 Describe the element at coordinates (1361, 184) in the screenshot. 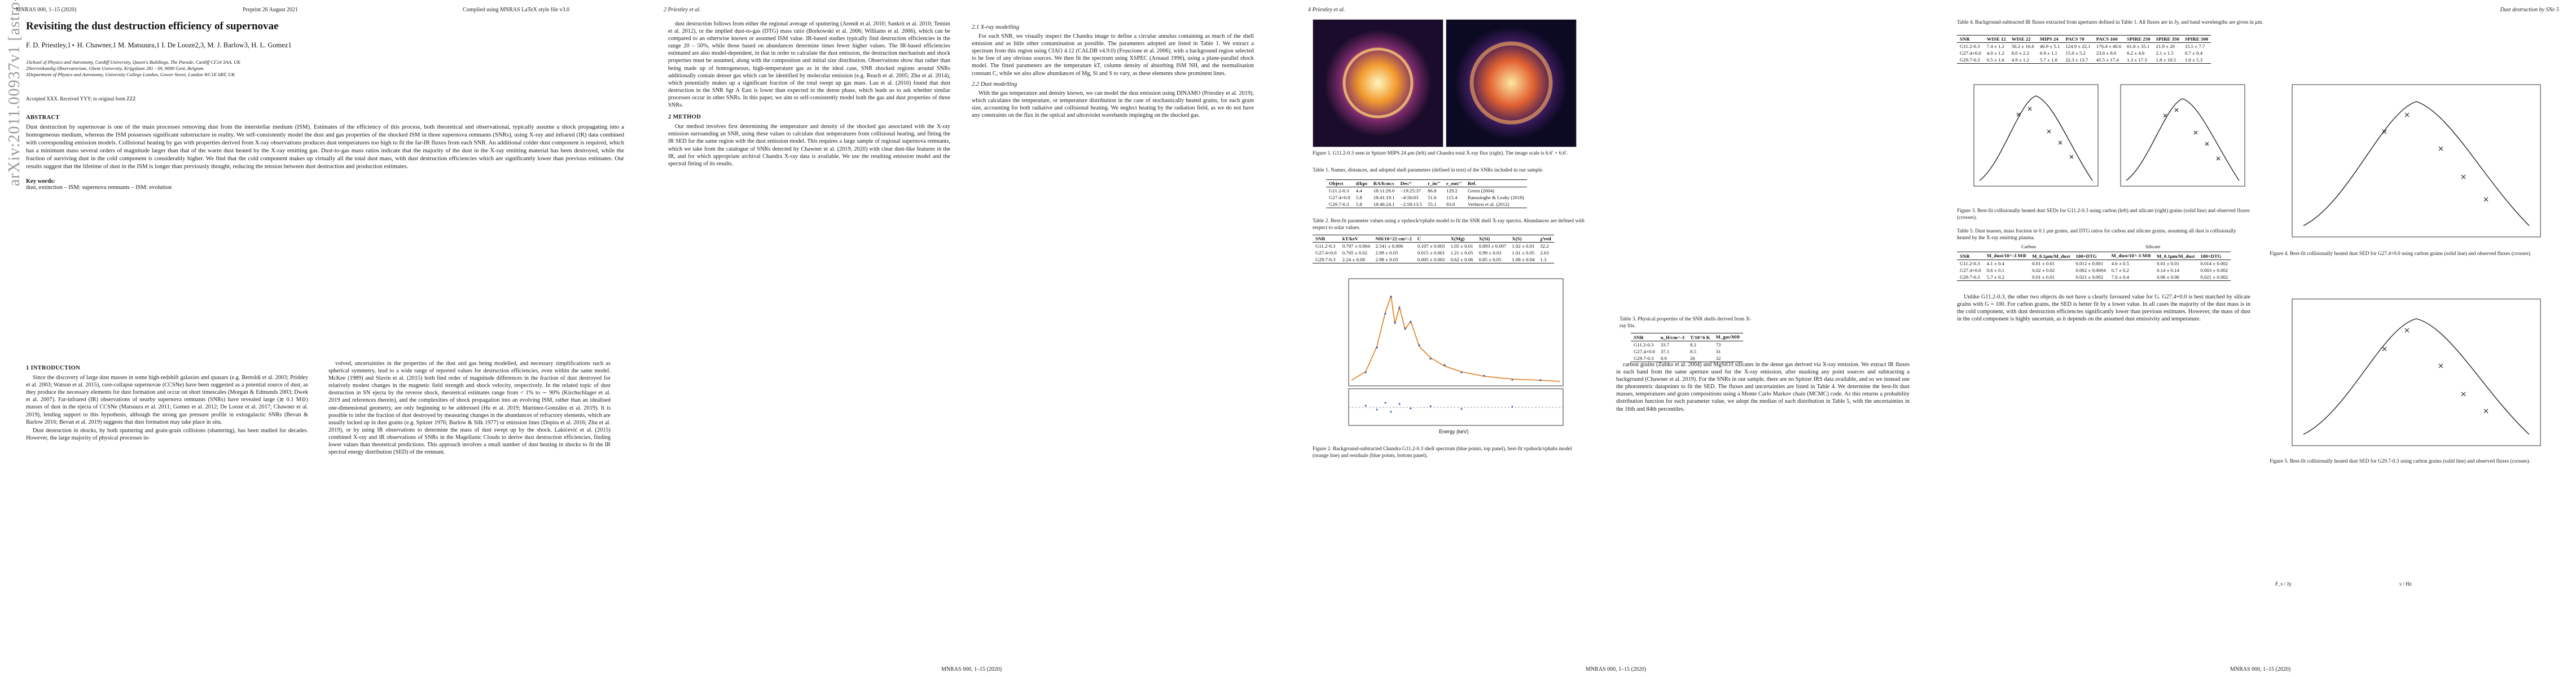

I see `table-1-header-cell: d/kpc` at that location.